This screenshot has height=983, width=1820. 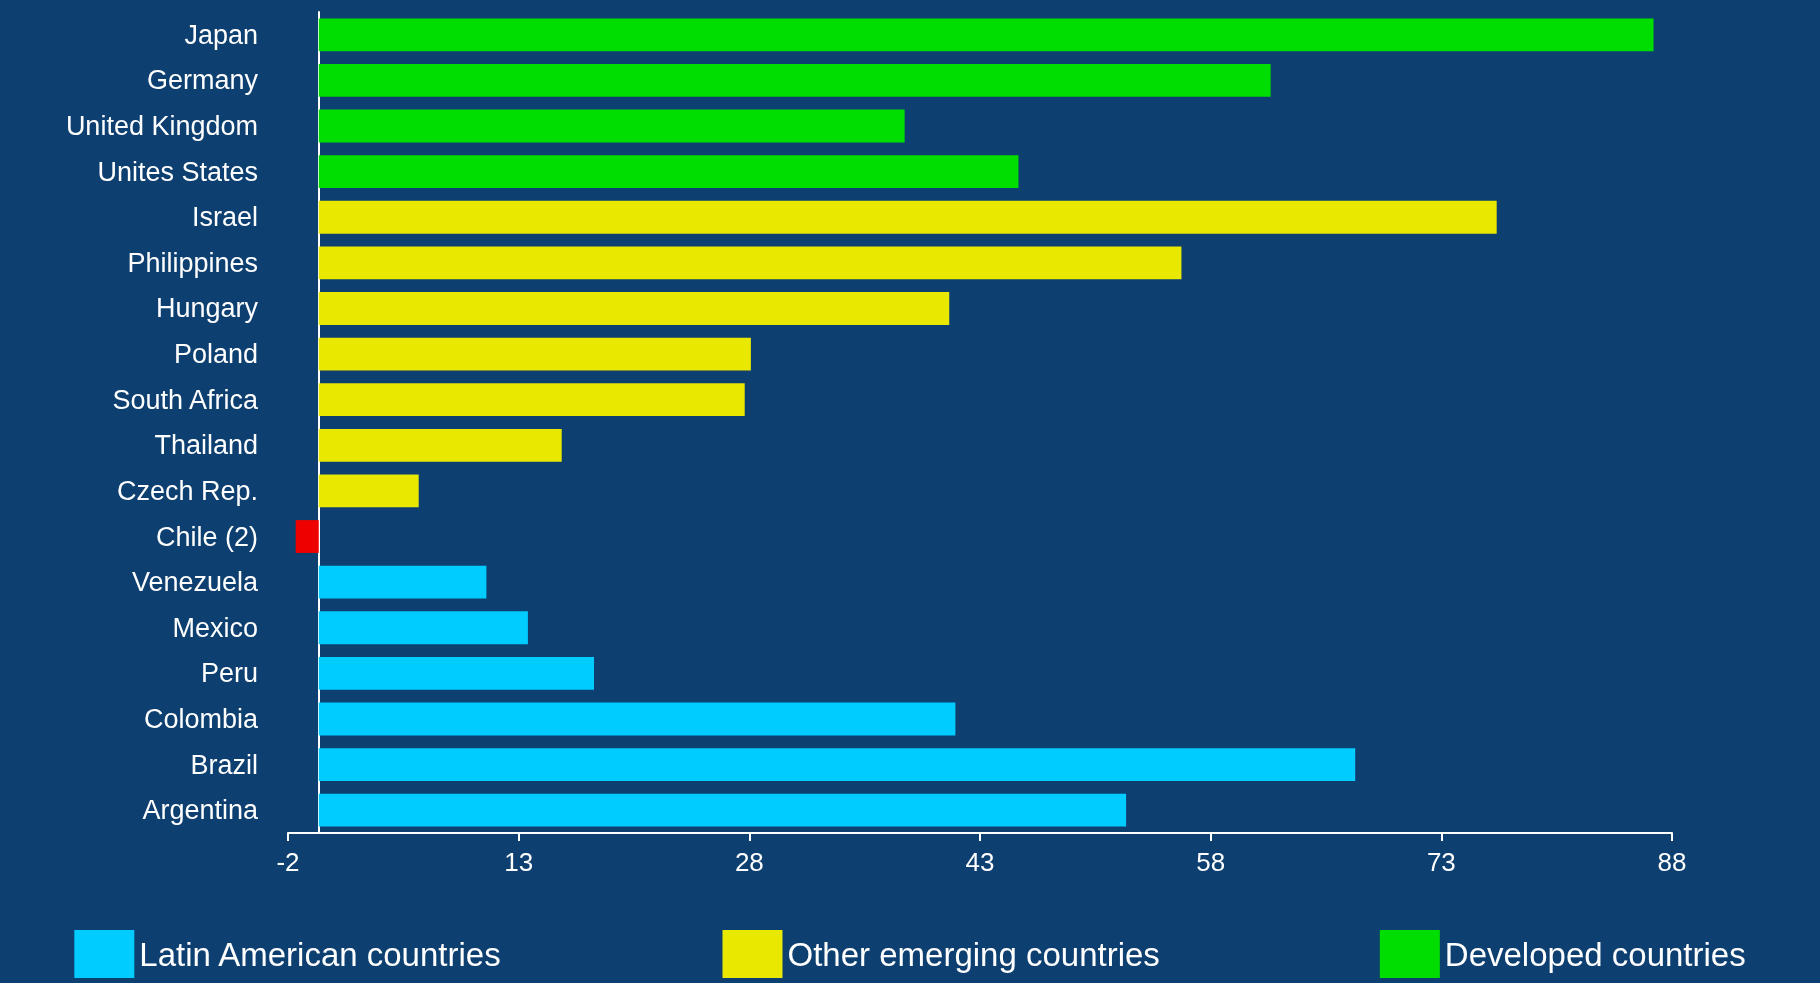 I want to click on y-tick-label: Unites States, so click(x=177, y=171).